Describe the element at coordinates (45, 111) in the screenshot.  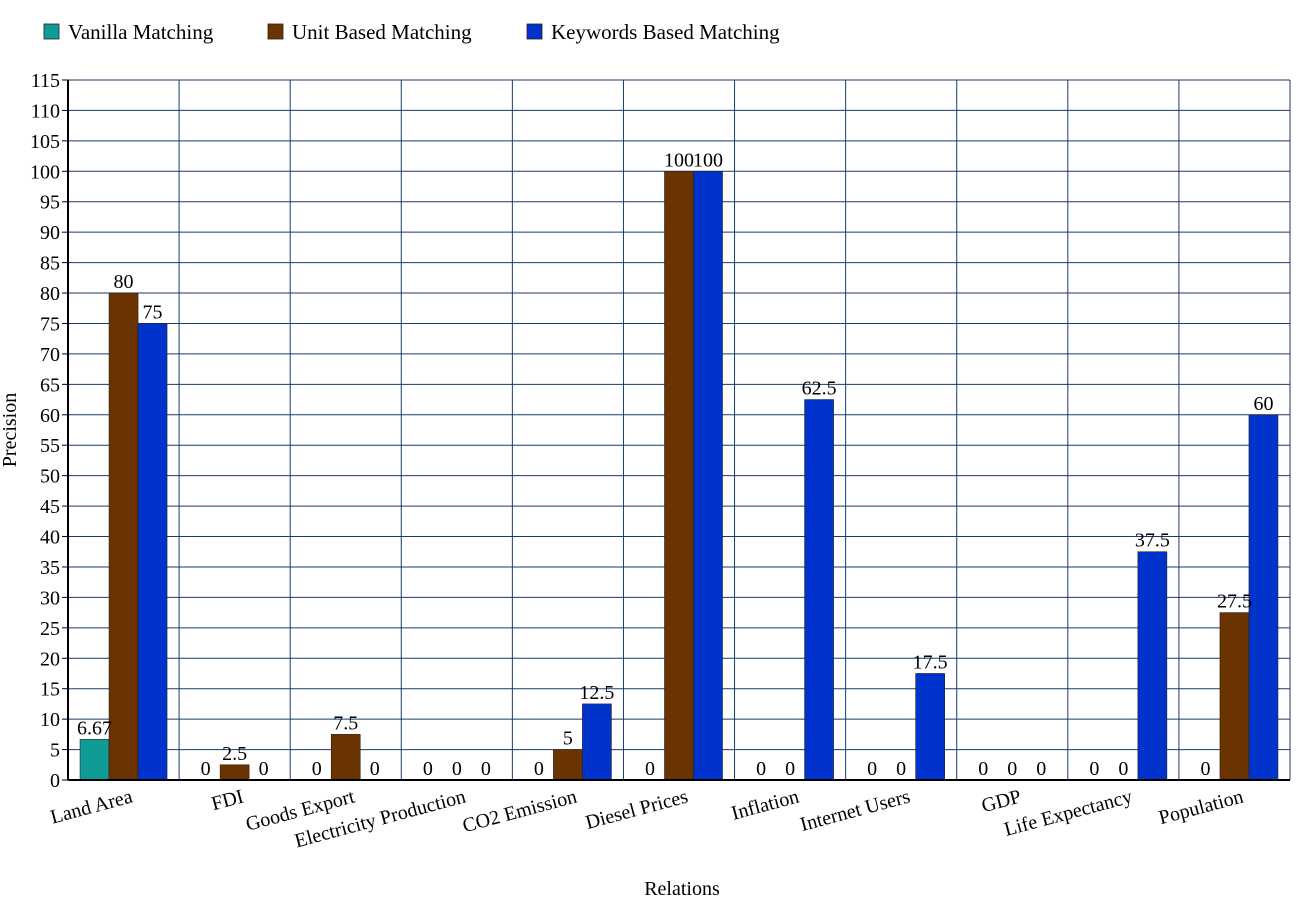
I see `y-tick-label: 110` at that location.